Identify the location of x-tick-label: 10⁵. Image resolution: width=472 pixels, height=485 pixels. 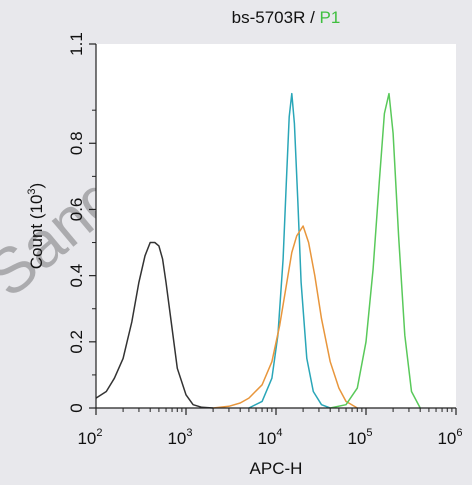
(359, 437).